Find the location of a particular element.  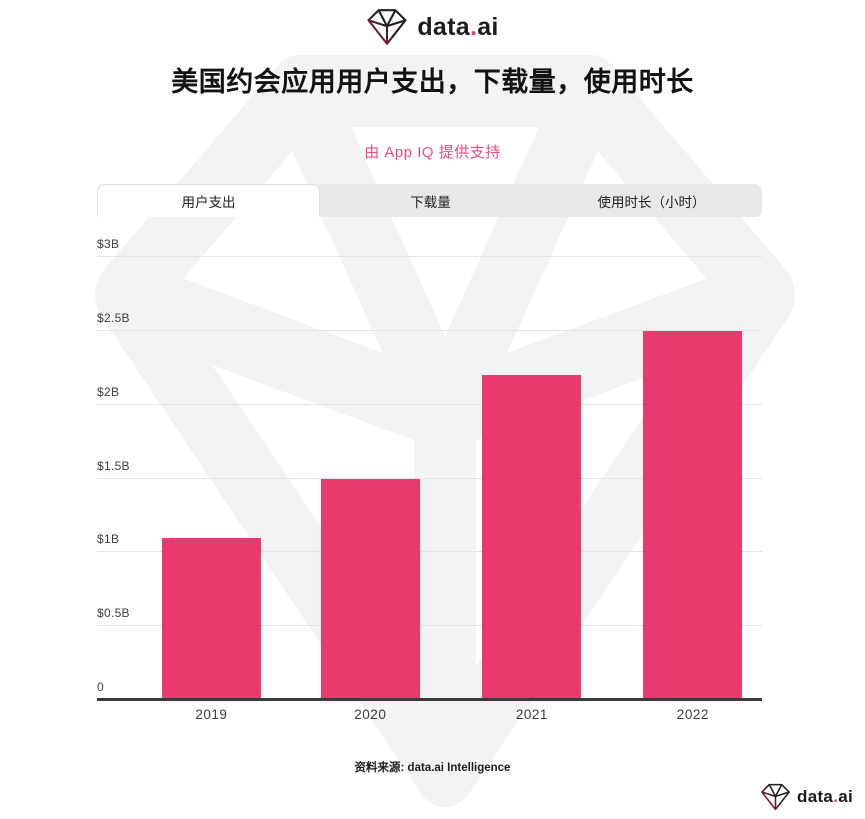

y-tick-label: $0.5B is located at coordinates (113, 613).